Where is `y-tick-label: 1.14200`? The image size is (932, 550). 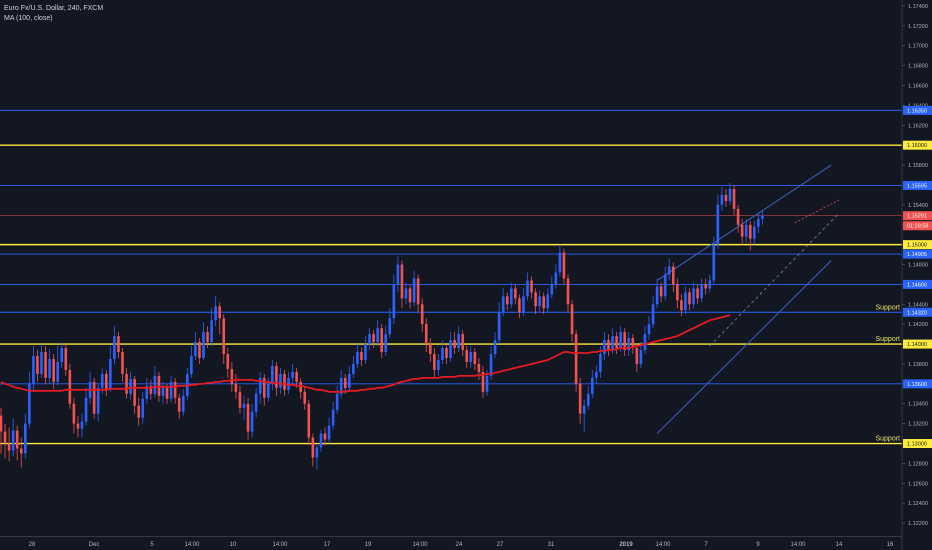 y-tick-label: 1.14200 is located at coordinates (918, 325).